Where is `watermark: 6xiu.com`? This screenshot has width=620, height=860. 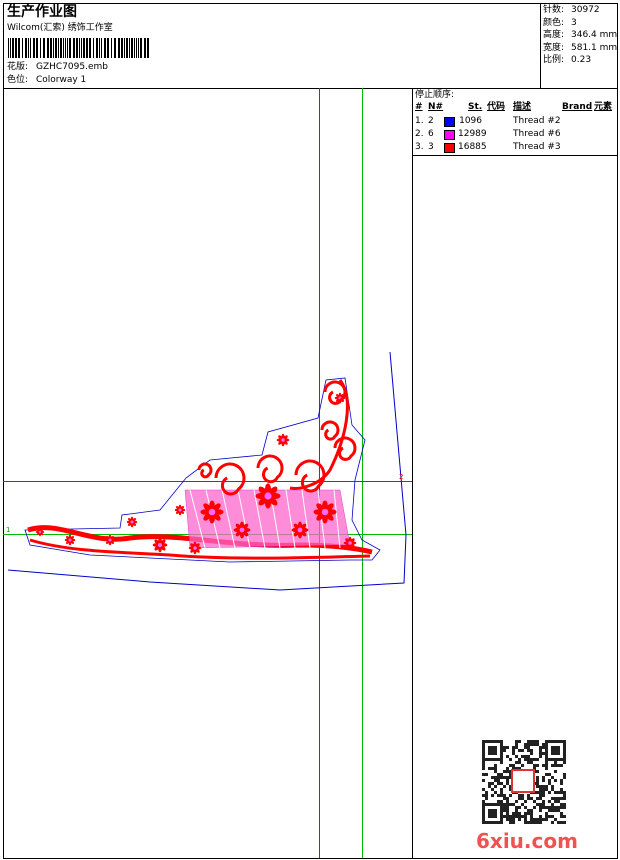
watermark: 6xiu.com is located at coordinates (527, 841).